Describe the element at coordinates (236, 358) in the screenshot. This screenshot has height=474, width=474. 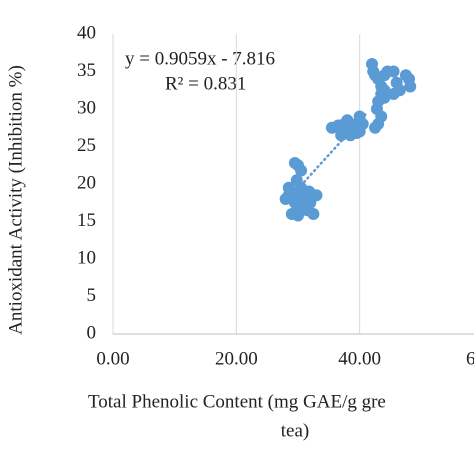
I see `x-tick-label: 20.00` at that location.